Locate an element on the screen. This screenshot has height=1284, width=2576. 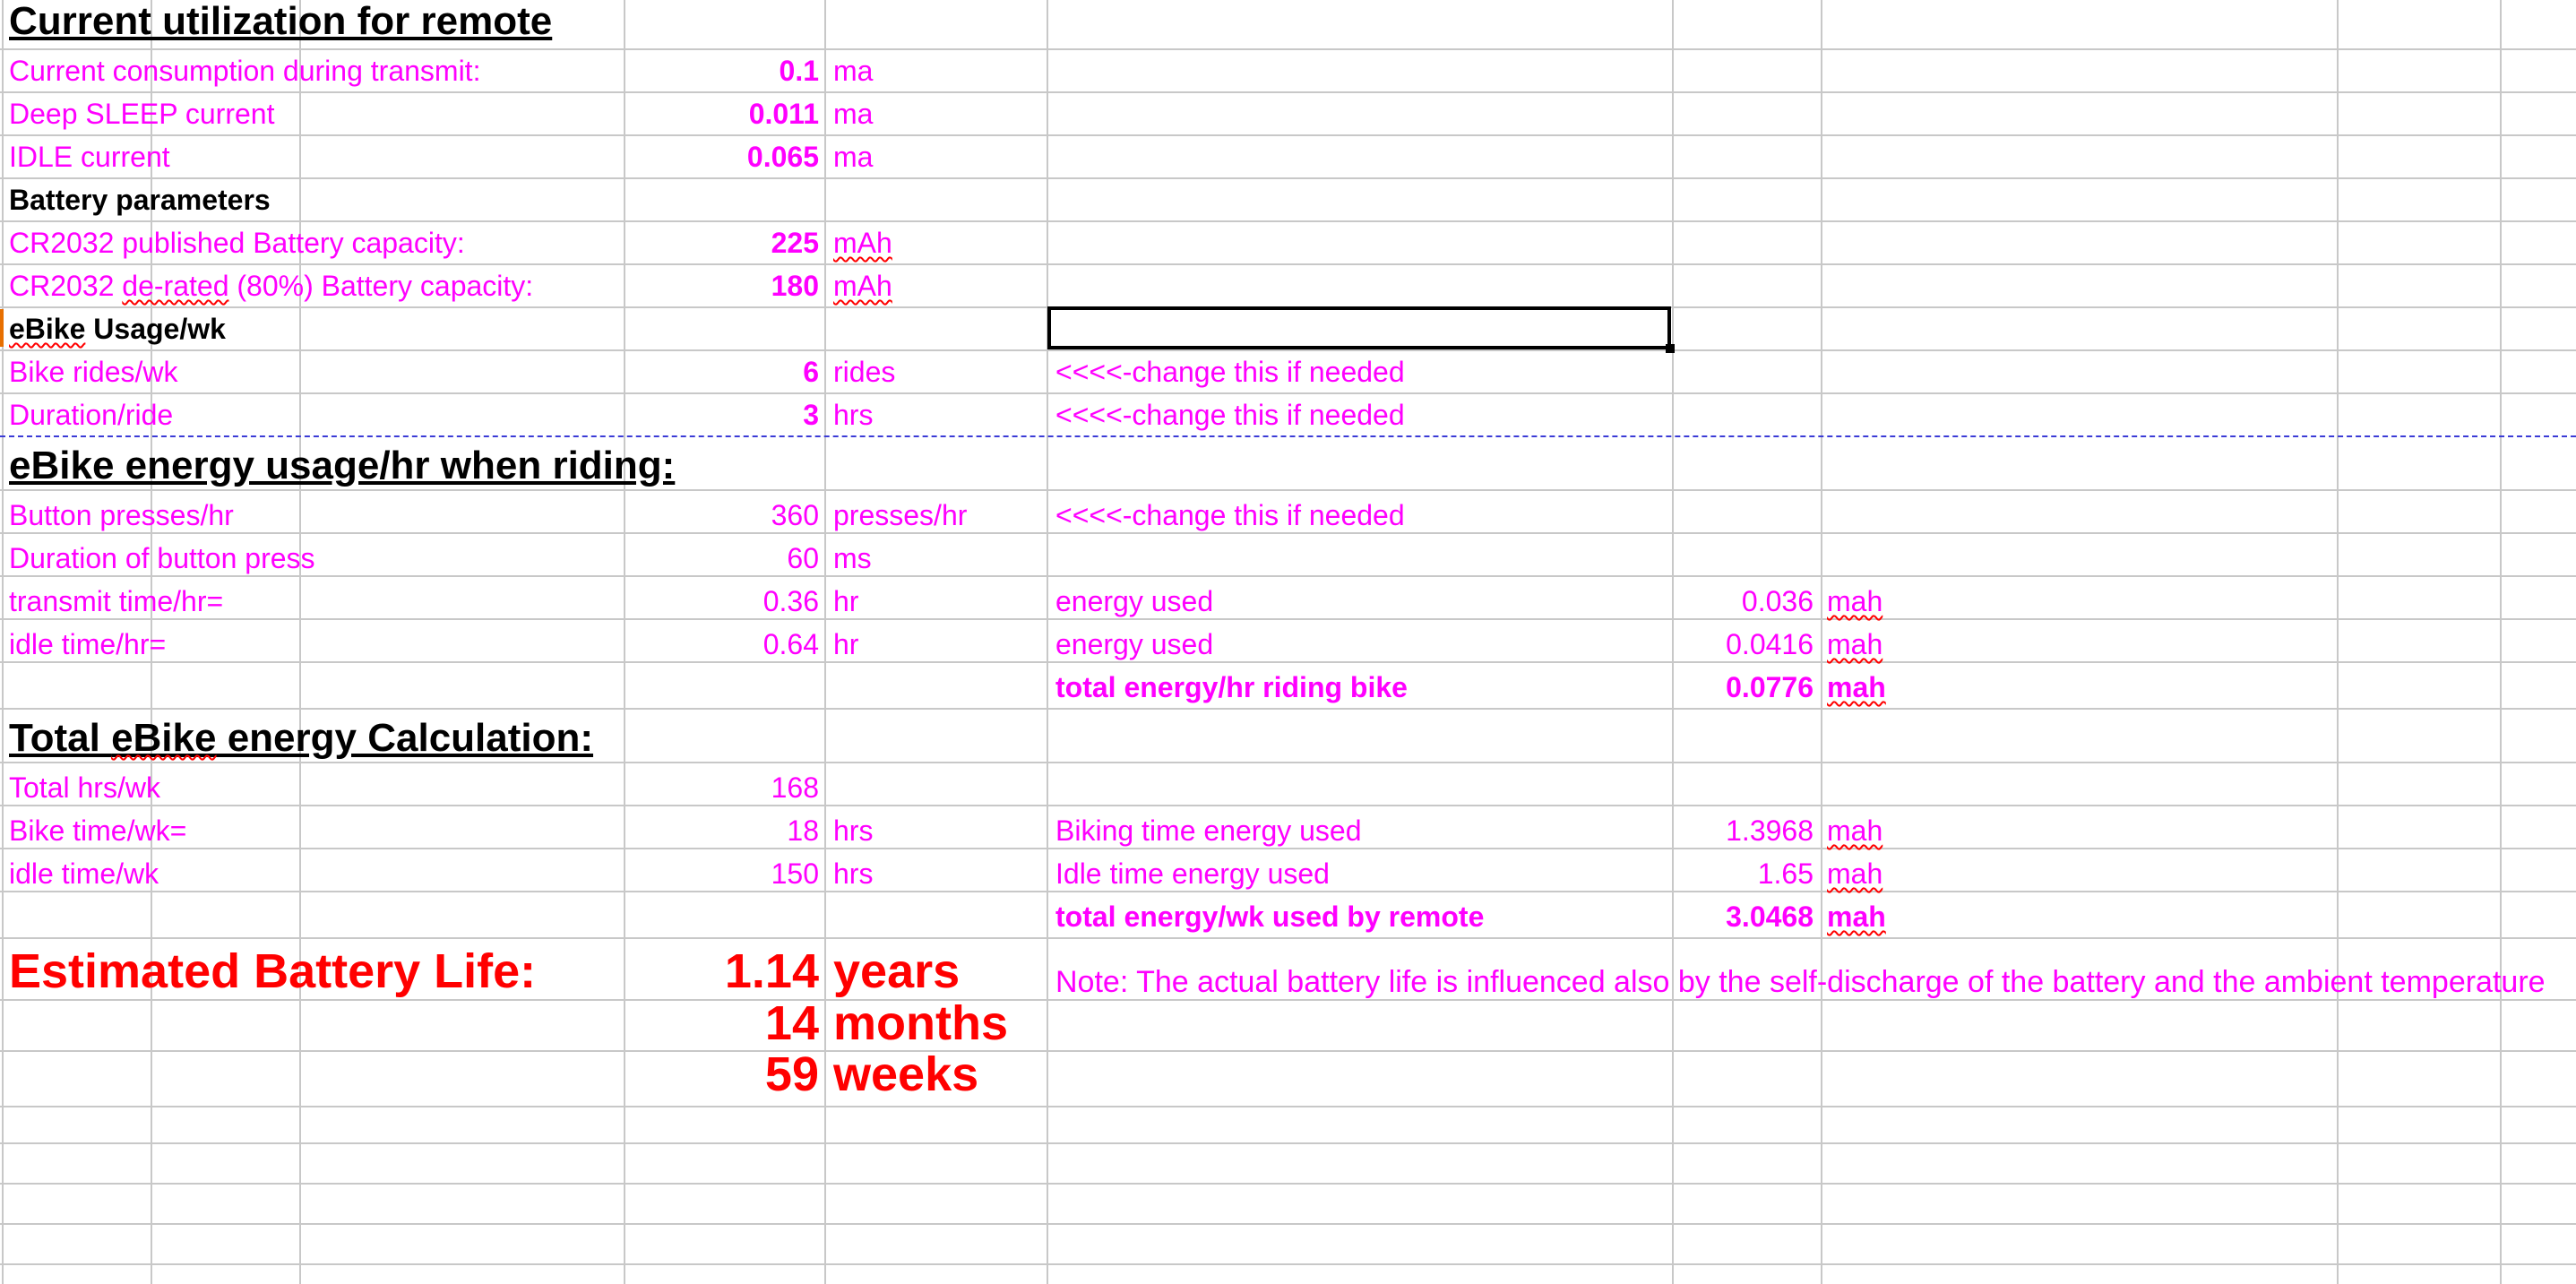
transmit-energy-value: 0.036 is located at coordinates (1778, 601).